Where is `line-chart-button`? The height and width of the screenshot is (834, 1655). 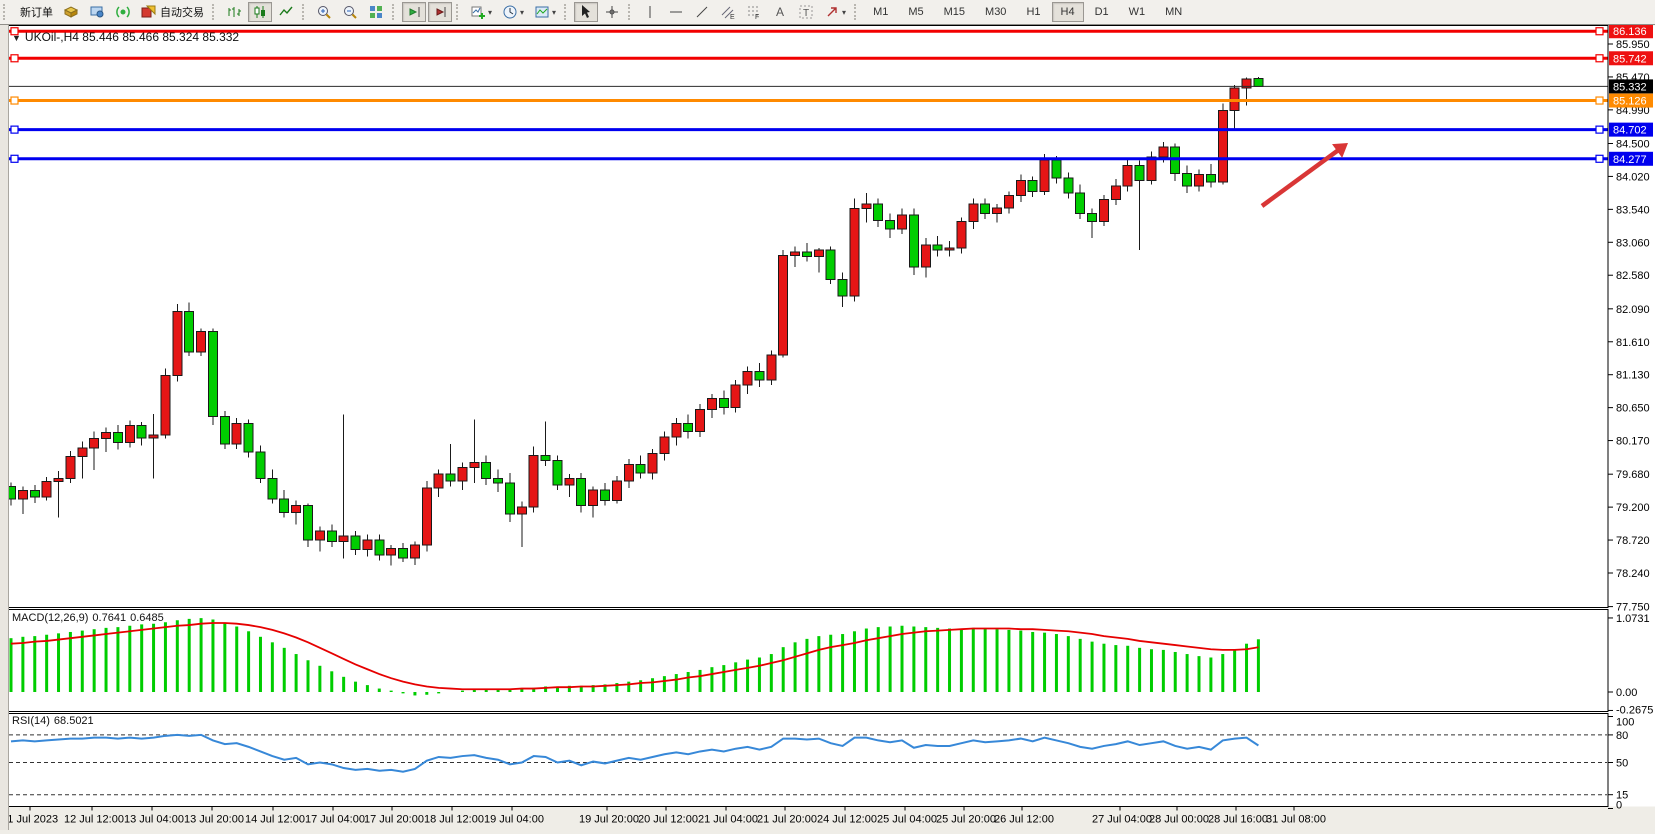
line-chart-button is located at coordinates (286, 12).